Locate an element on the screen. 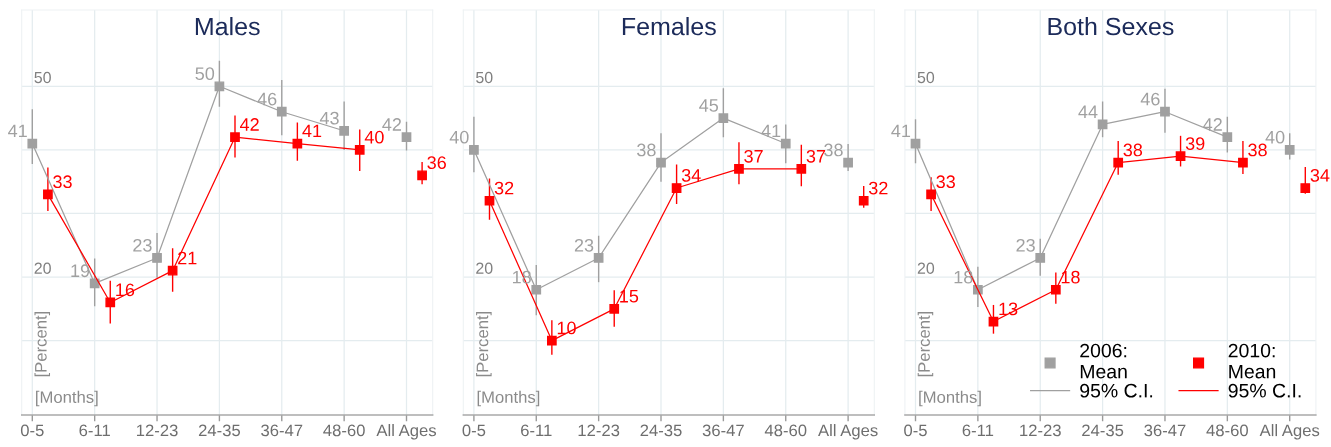 The image size is (1331, 447). data-label: 18 is located at coordinates (1070, 277).